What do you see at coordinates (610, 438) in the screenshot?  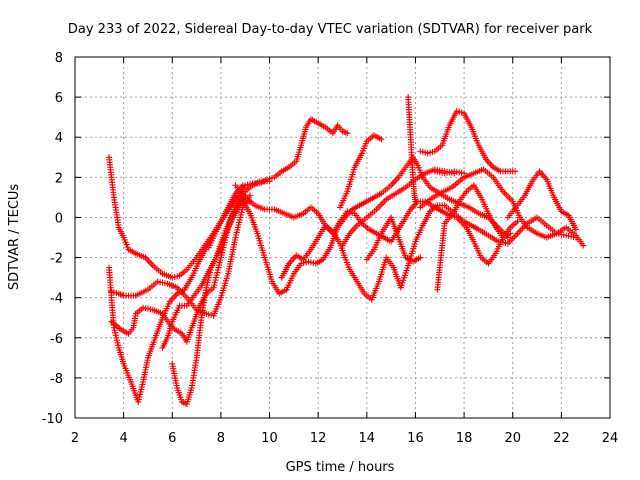 I see `x-tick-label: 24` at bounding box center [610, 438].